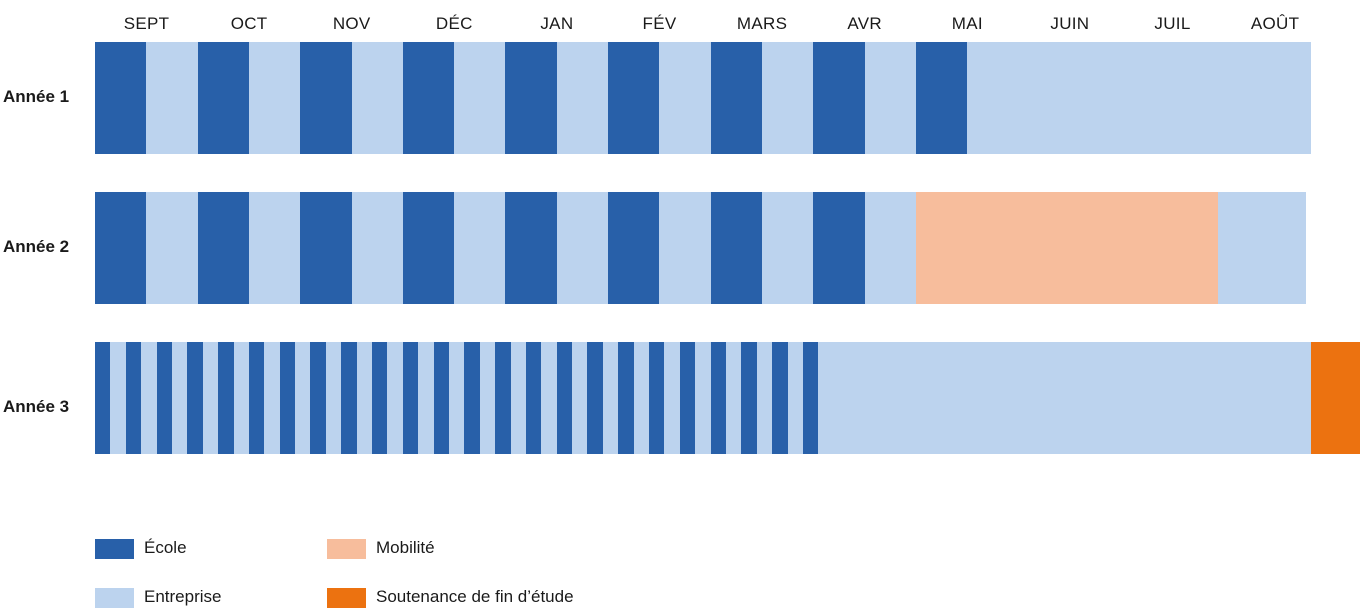 This screenshot has width=1360, height=612. What do you see at coordinates (405, 547) in the screenshot?
I see `legend-label-mobilite: Mobilité` at bounding box center [405, 547].